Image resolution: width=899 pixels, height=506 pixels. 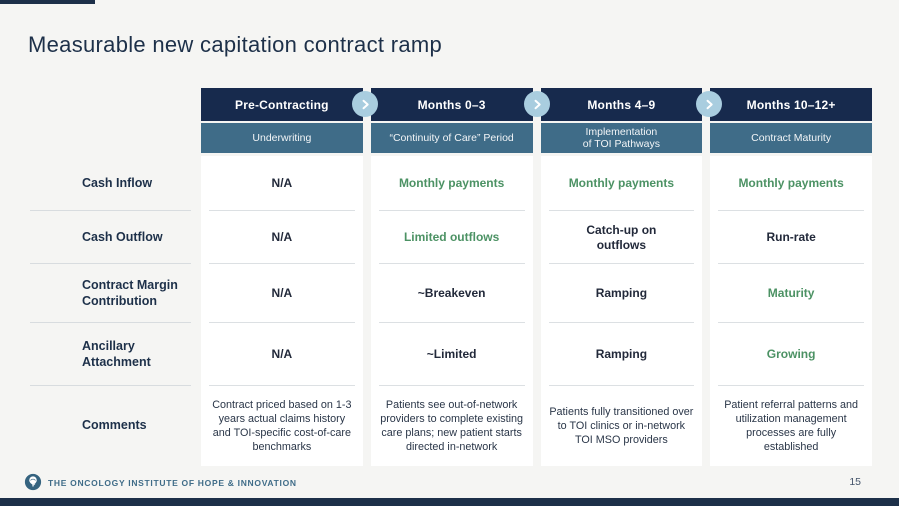 What do you see at coordinates (791, 138) in the screenshot?
I see `phase-subheader: Contract Maturity` at bounding box center [791, 138].